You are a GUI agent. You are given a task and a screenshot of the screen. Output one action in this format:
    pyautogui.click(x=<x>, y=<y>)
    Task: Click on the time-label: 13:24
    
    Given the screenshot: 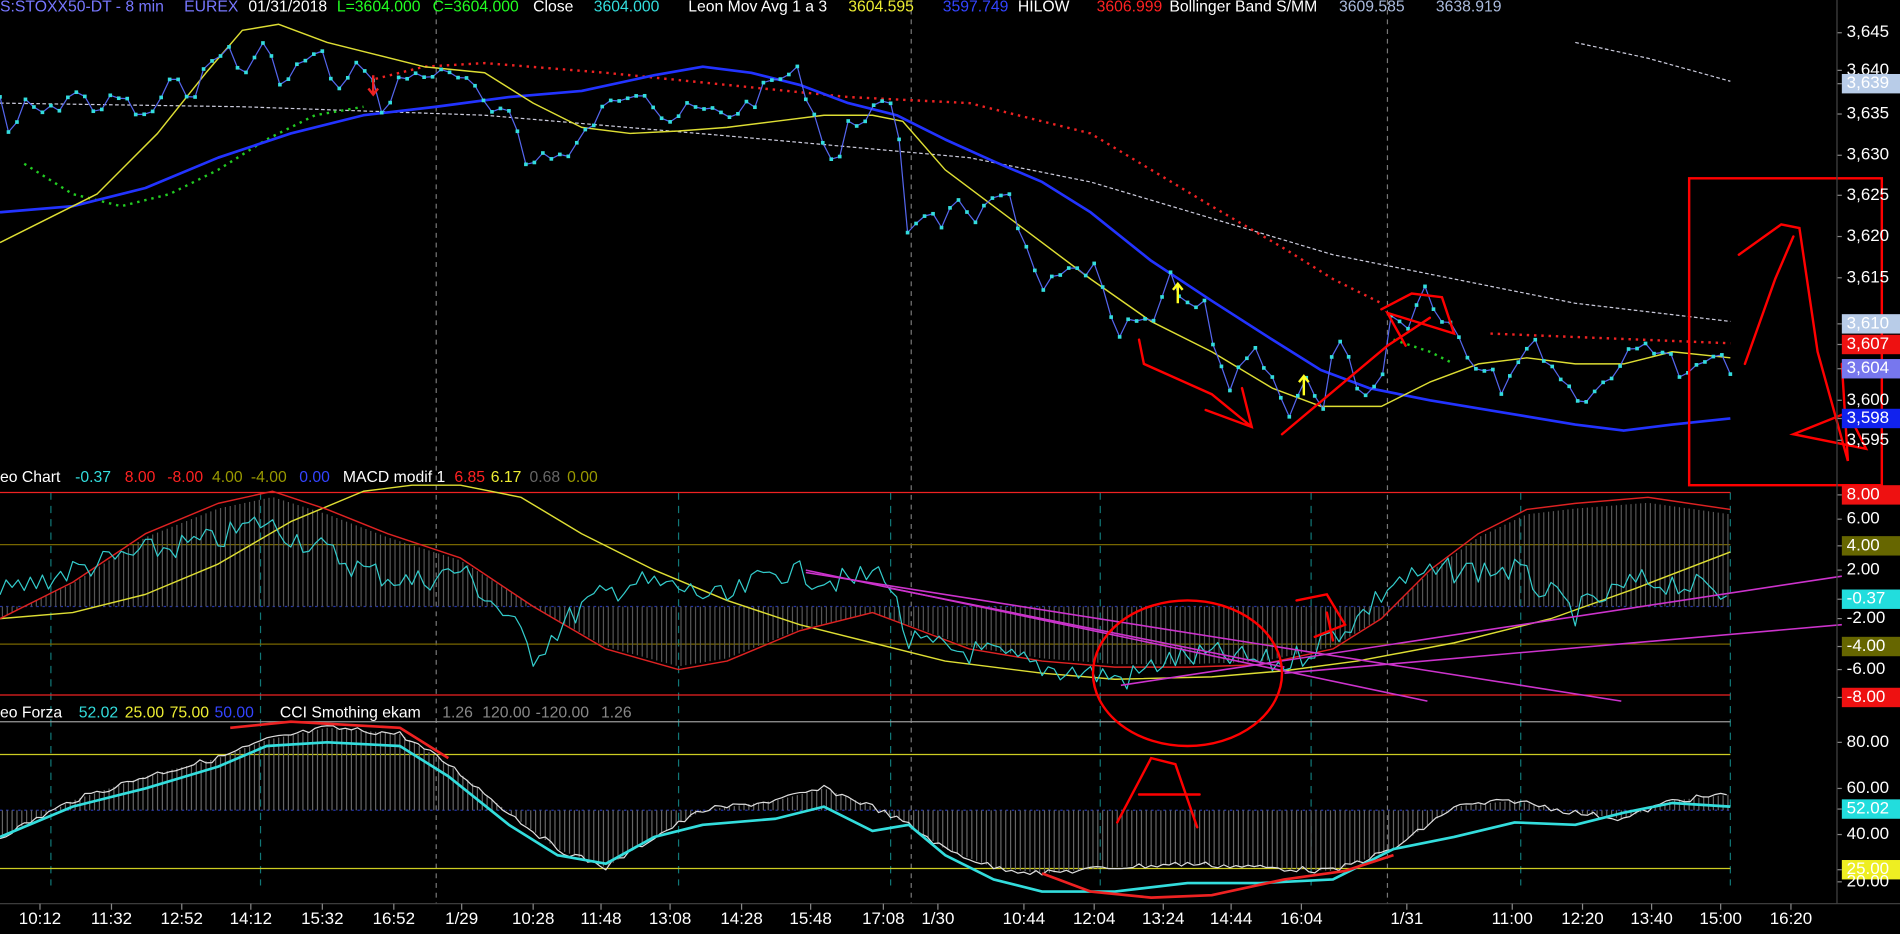 What is the action you would take?
    pyautogui.click(x=1163, y=918)
    